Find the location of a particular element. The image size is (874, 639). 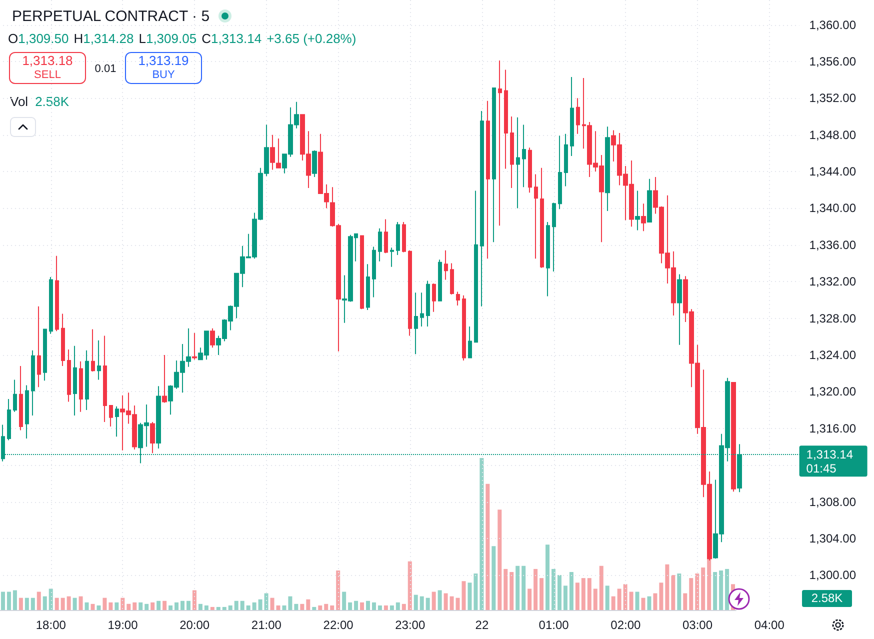

x-tick-label: 23:00 is located at coordinates (410, 625).